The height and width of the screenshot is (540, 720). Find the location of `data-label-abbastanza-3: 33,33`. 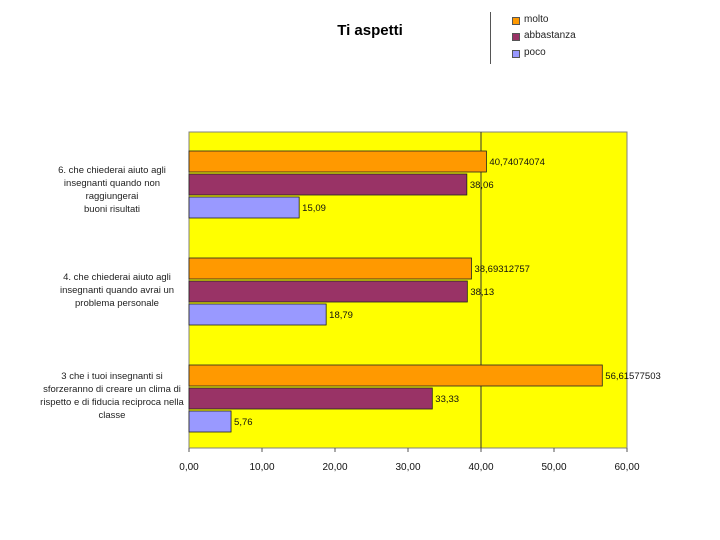

data-label-abbastanza-3: 33,33 is located at coordinates (447, 399).